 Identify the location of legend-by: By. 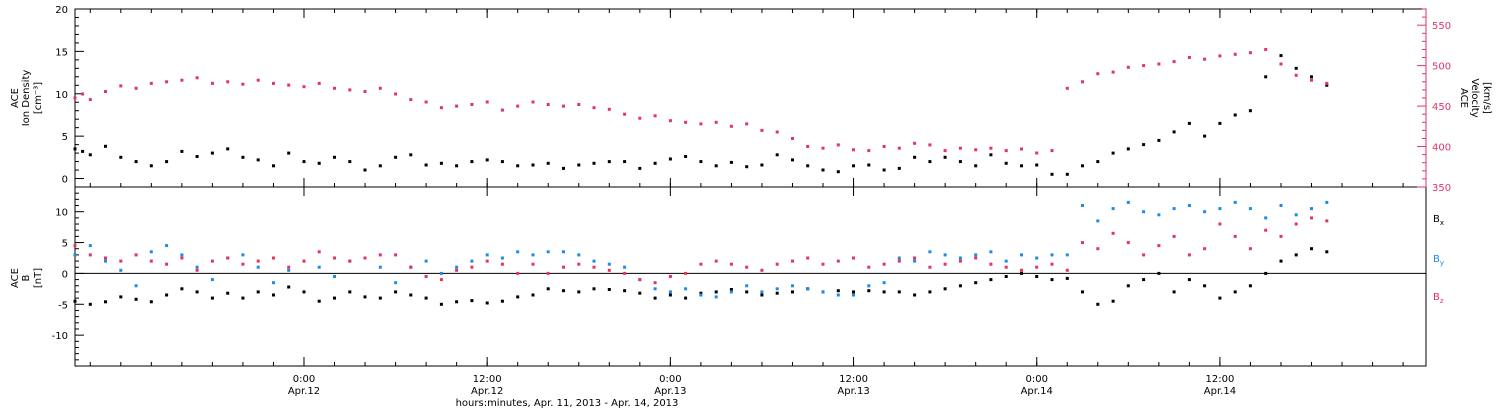
(1438, 260).